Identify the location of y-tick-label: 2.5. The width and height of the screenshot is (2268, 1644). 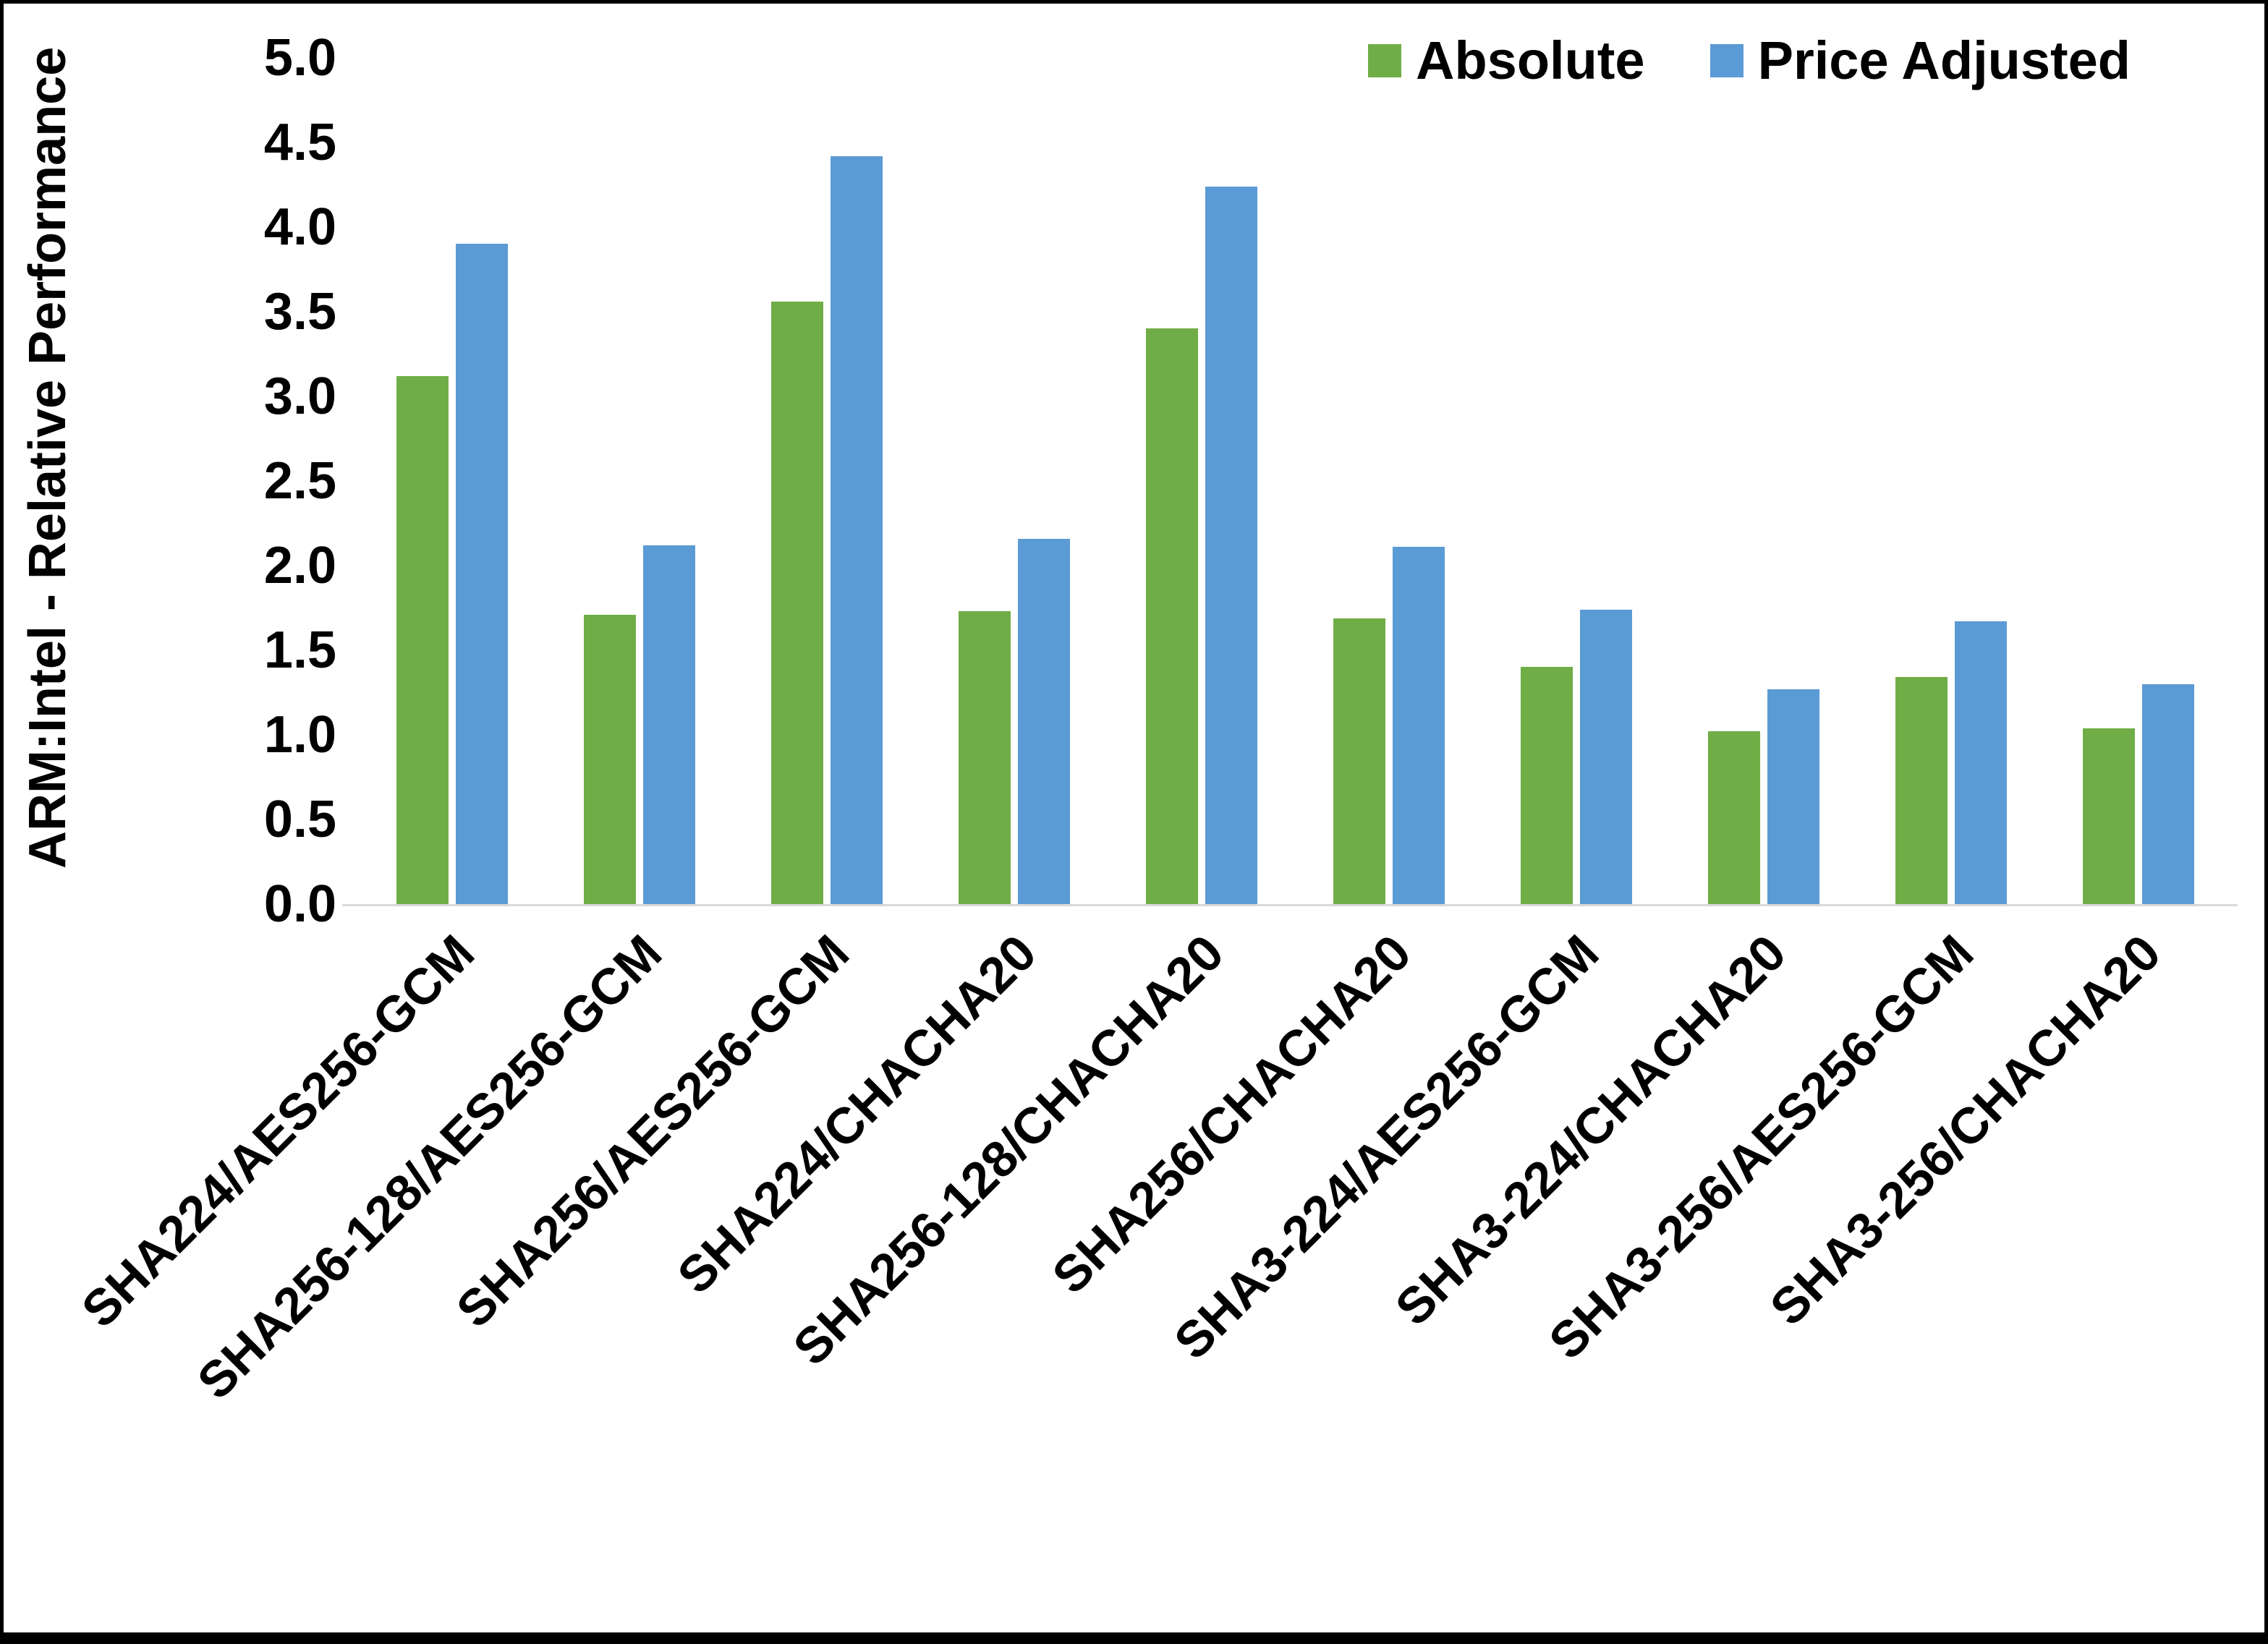
(299, 481).